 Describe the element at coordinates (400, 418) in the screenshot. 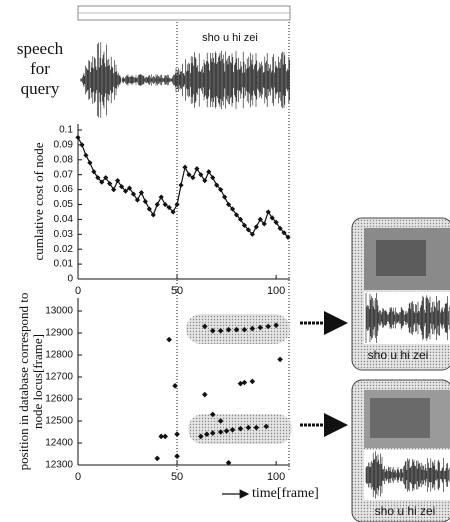

I see `result-image-detail` at that location.